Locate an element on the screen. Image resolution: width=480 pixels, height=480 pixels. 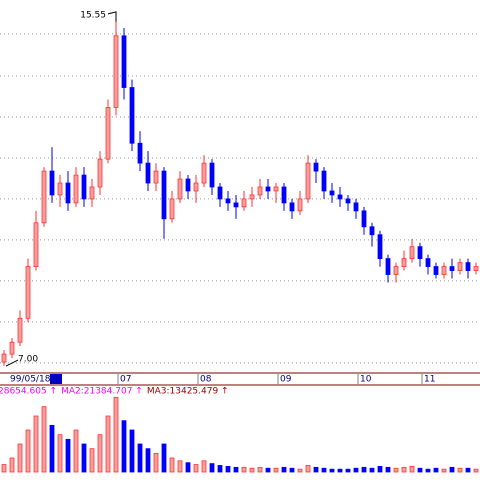
start-date: 99/05/18, is located at coordinates (31, 380).